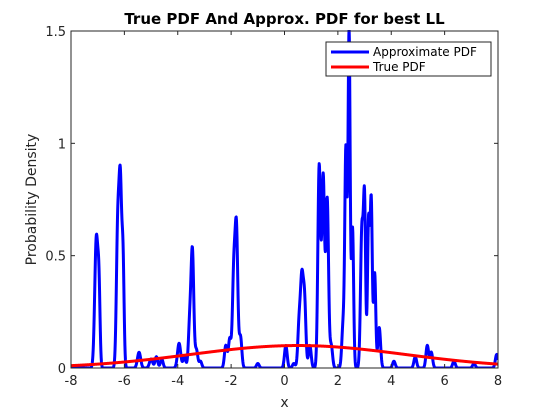 This screenshot has height=413, width=550. What do you see at coordinates (338, 381) in the screenshot?
I see `x-tick-label: 2` at bounding box center [338, 381].